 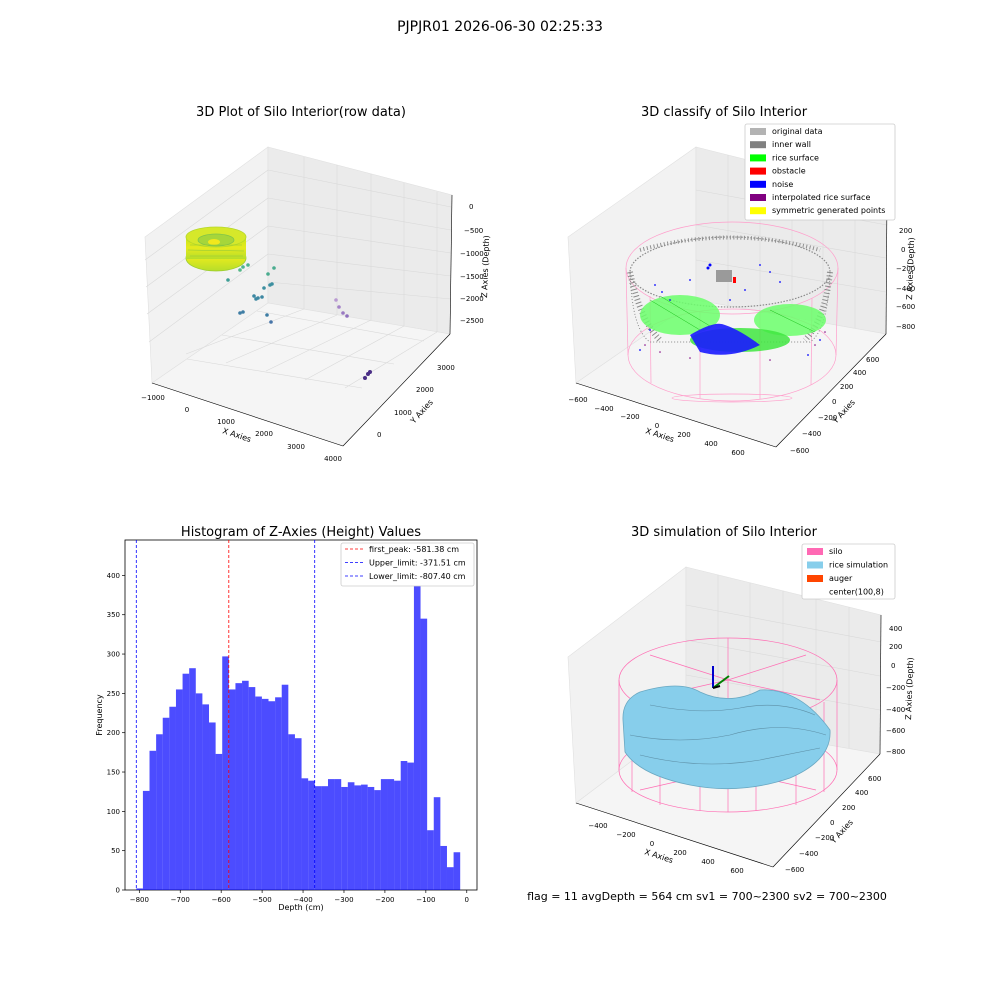 What do you see at coordinates (841, 578) in the screenshot?
I see `simulation-legend-label: auger` at bounding box center [841, 578].